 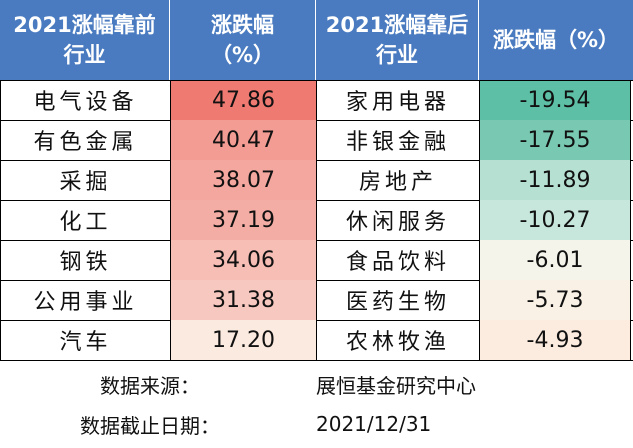 What do you see at coordinates (150, 385) in the screenshot?
I see `source-label: 数据来源：` at bounding box center [150, 385].